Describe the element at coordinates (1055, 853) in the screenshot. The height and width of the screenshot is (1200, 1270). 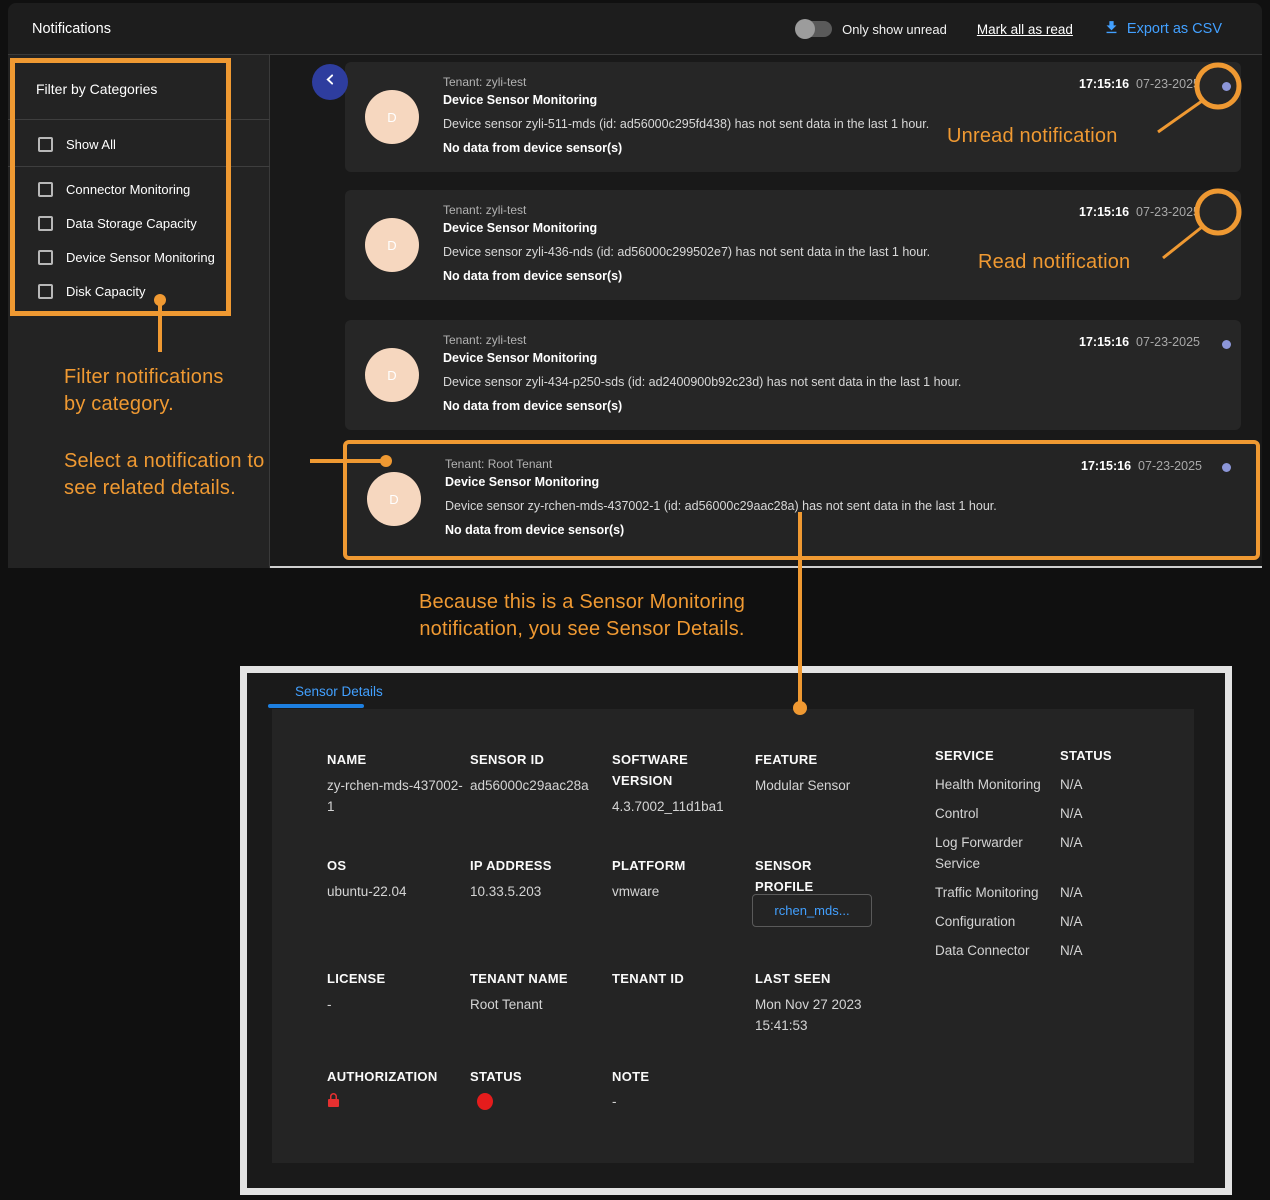
I see `service-row: Log Forwarder Service N/A` at that location.